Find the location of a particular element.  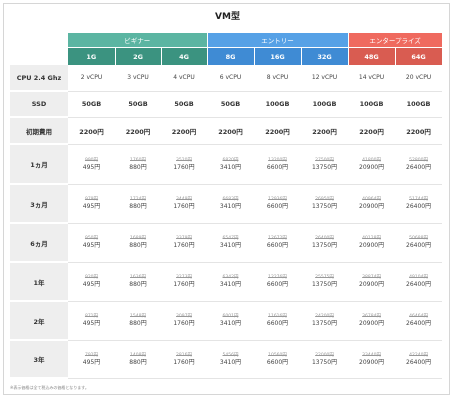

original-price: 3273円 is located at coordinates (184, 277).